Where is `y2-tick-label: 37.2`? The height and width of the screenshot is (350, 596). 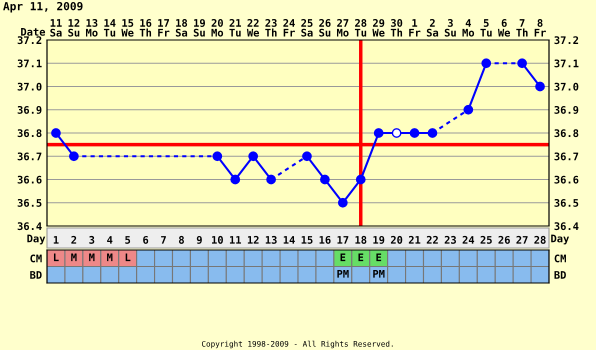
y2-tick-label: 37.2 is located at coordinates (566, 40).